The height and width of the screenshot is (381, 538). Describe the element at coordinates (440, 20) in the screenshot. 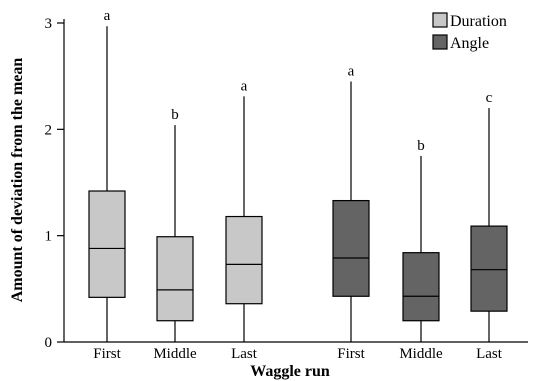

I see `legend-swatch-duration` at that location.